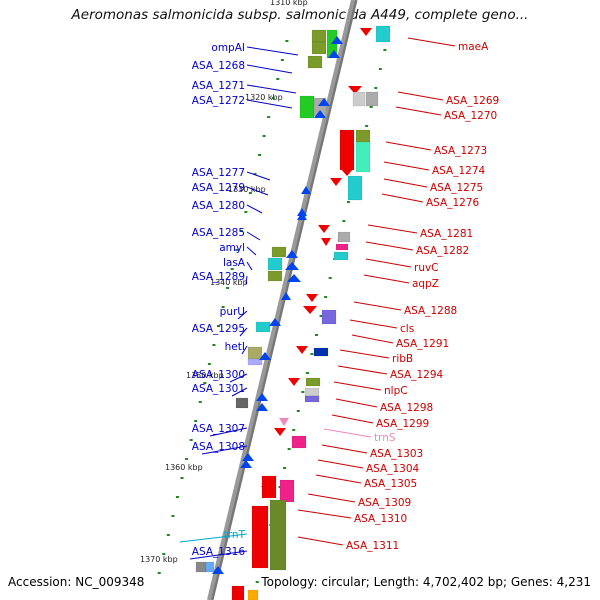  I want to click on gene-label-left: purU, so click(232, 312).